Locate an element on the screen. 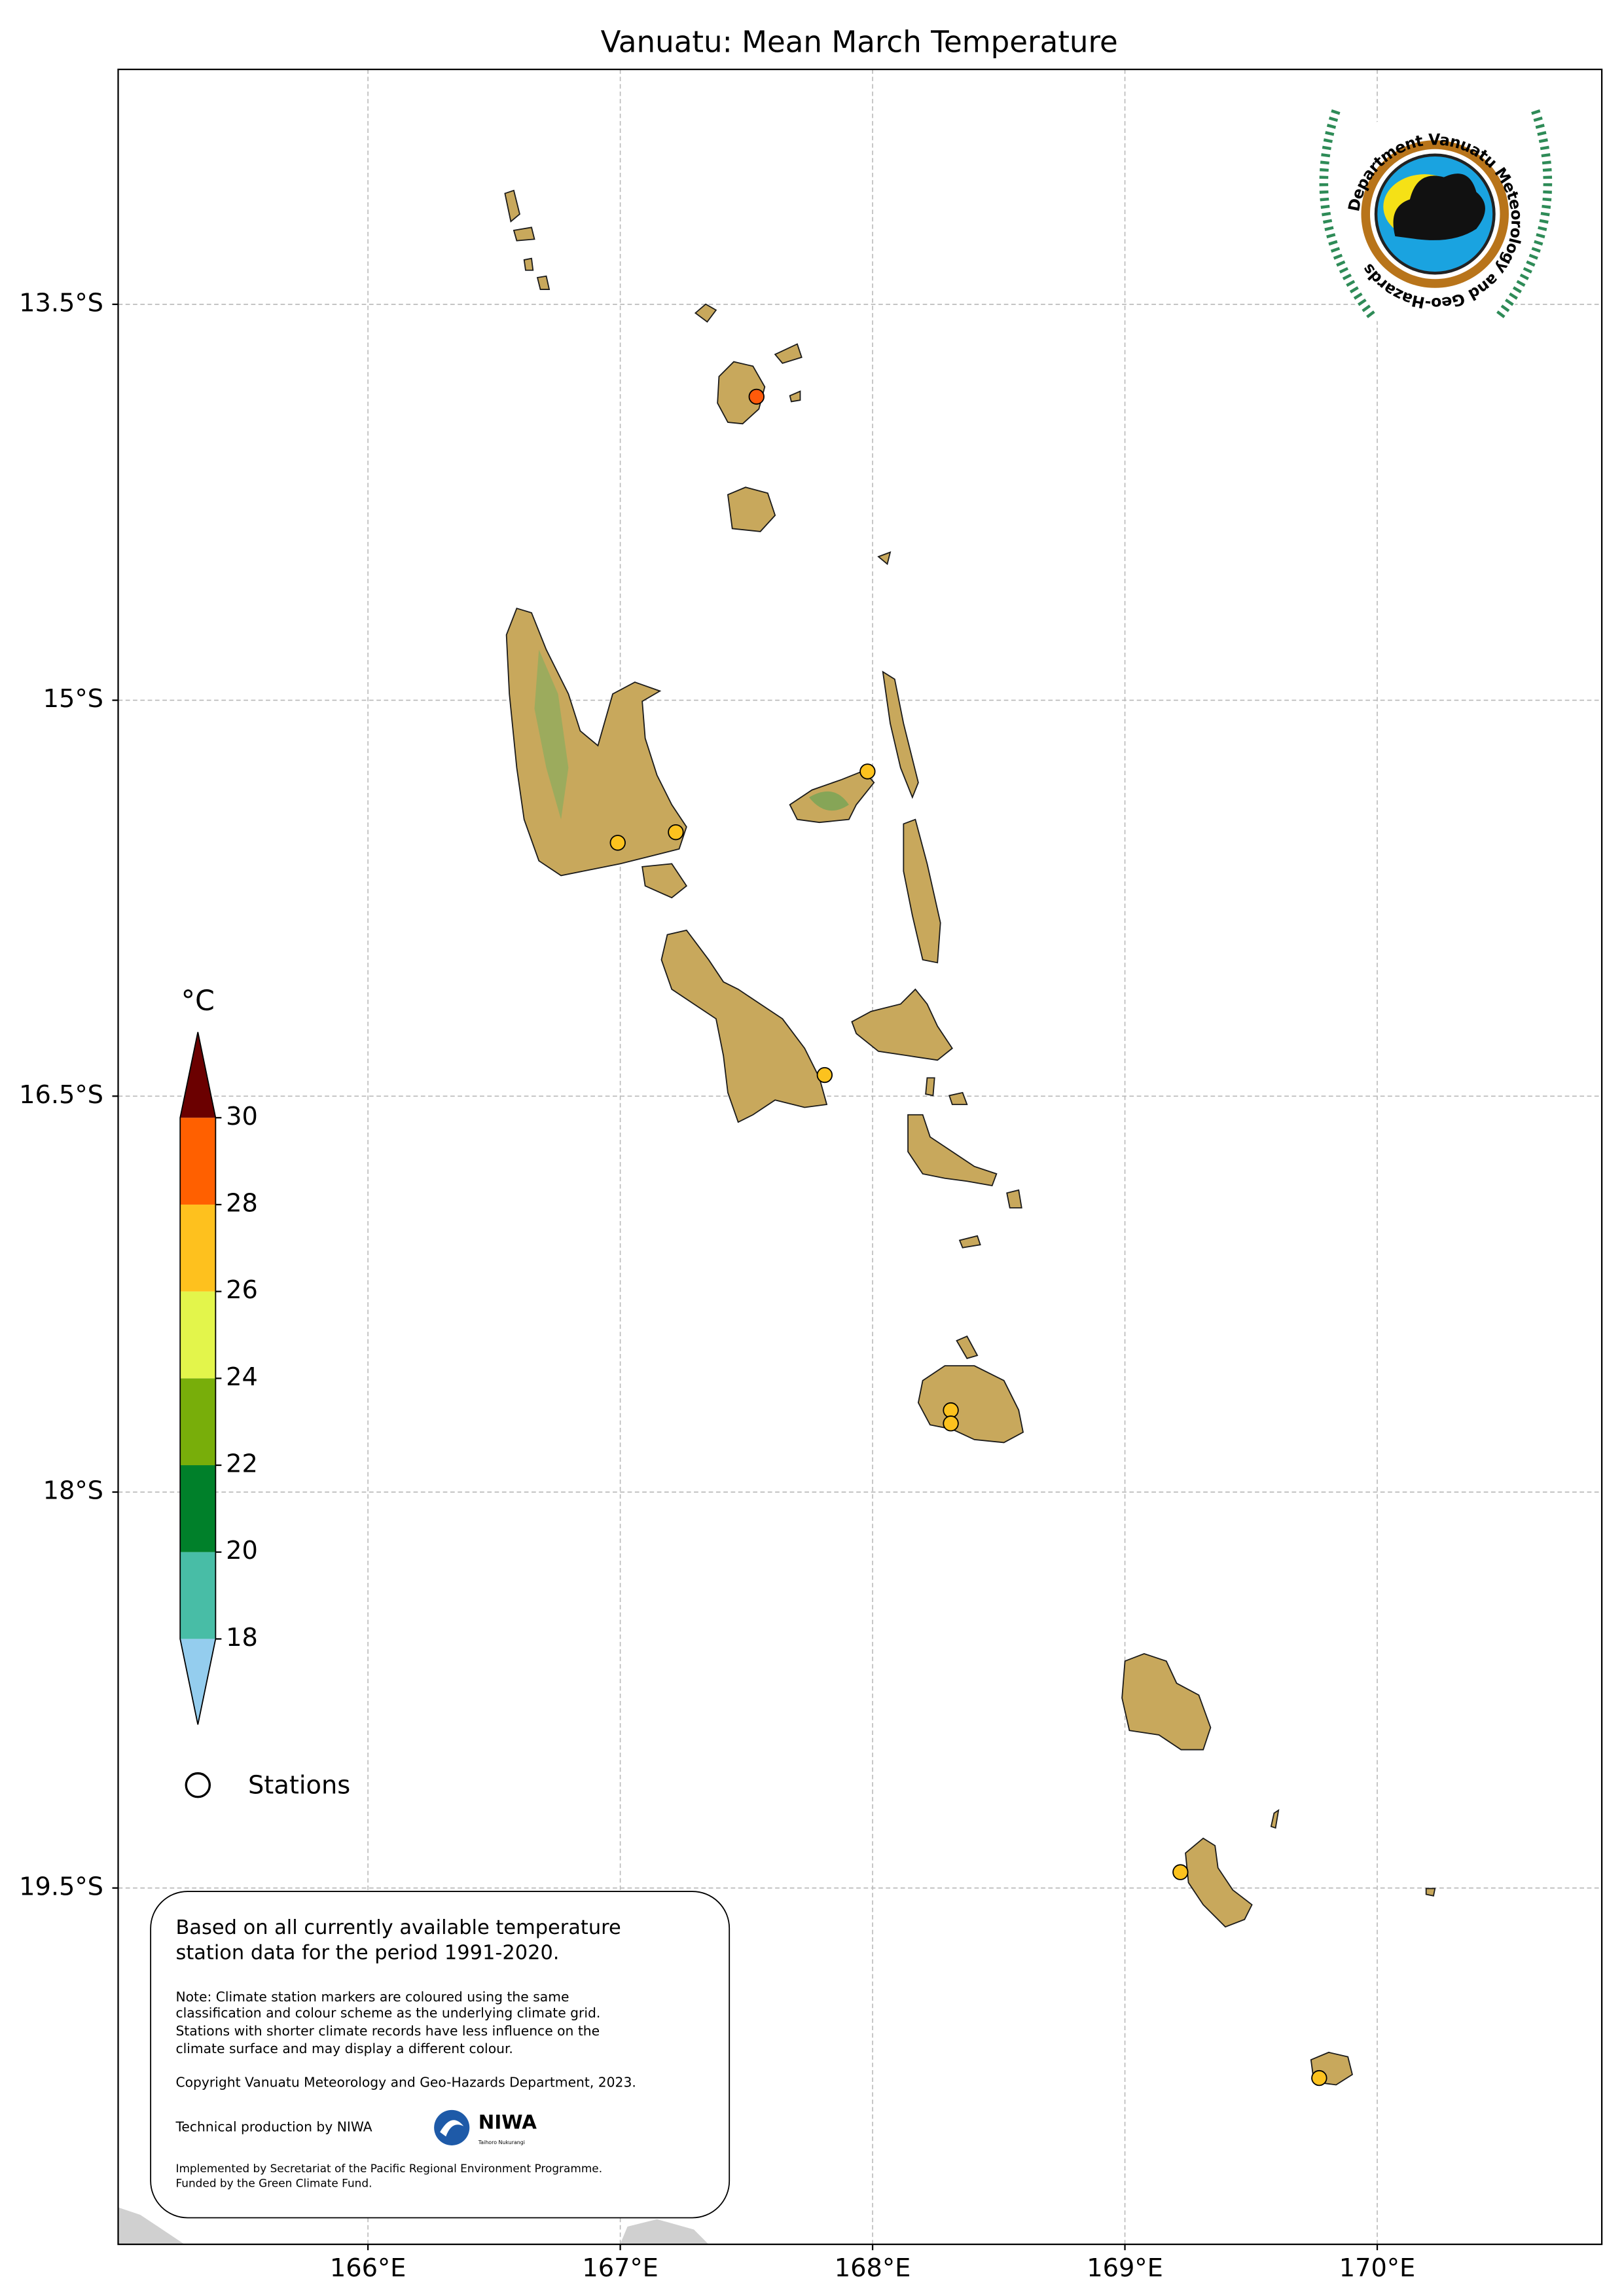 Image resolution: width=1624 pixels, height=2296 pixels. note-frame is located at coordinates (440, 2055).